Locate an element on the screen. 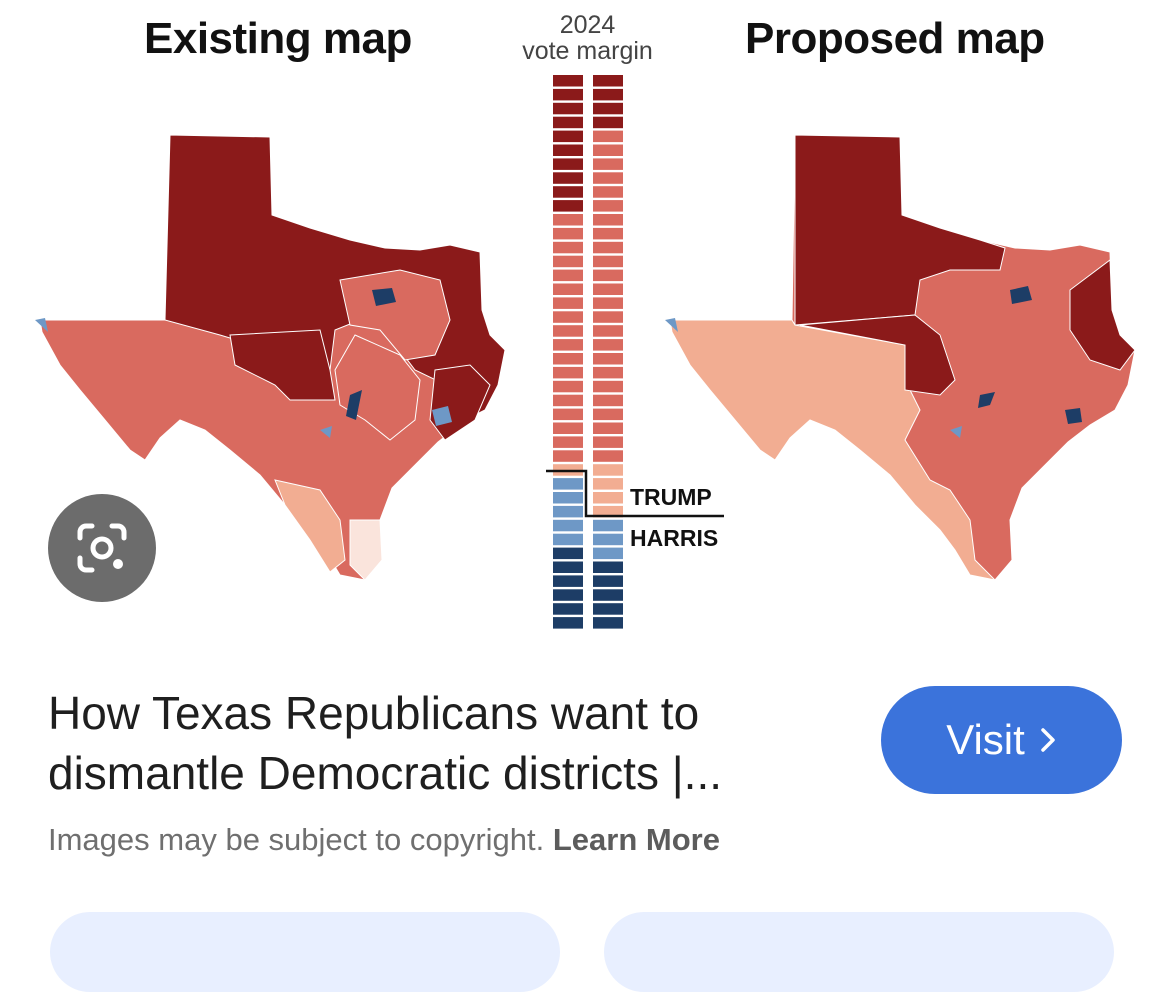 This screenshot has height=992, width=1170. proposed-east-dark is located at coordinates (1102, 315).